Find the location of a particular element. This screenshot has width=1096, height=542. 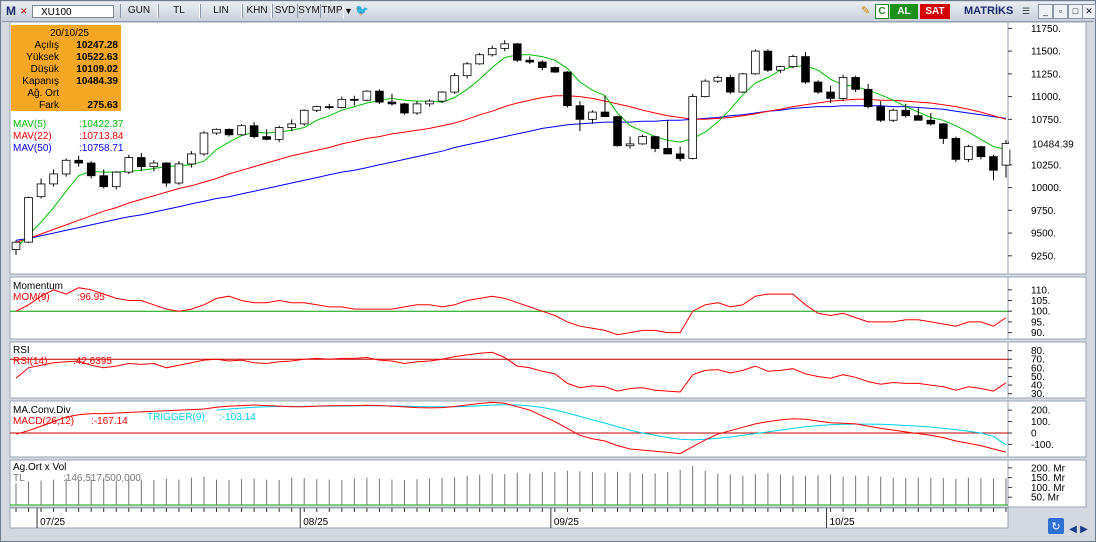

last-value-bg is located at coordinates (1047, 143).